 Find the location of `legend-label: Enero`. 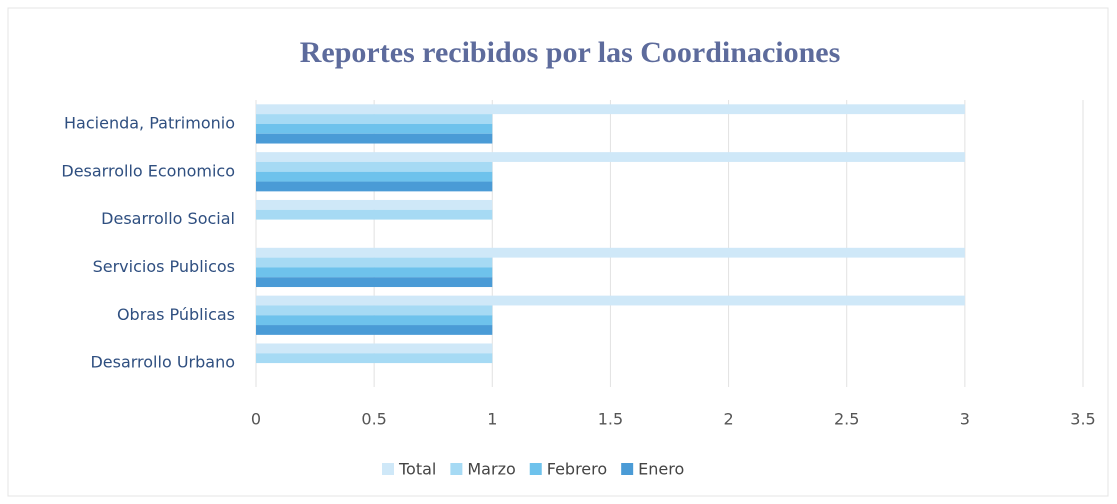

legend-label: Enero is located at coordinates (661, 469).